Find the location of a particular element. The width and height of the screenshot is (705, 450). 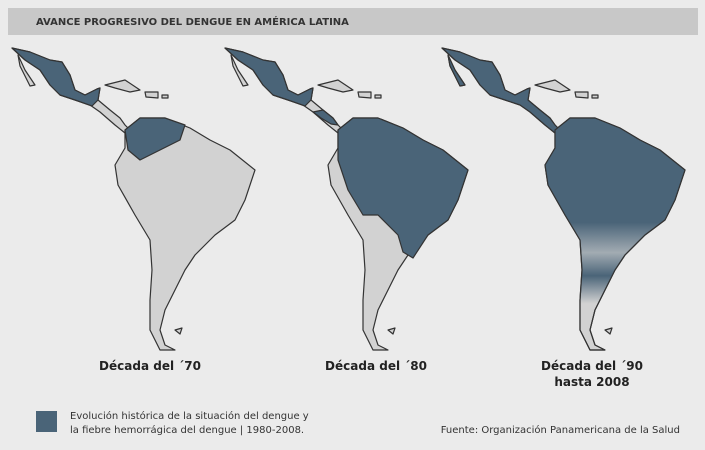

title-bar is located at coordinates (353, 21).